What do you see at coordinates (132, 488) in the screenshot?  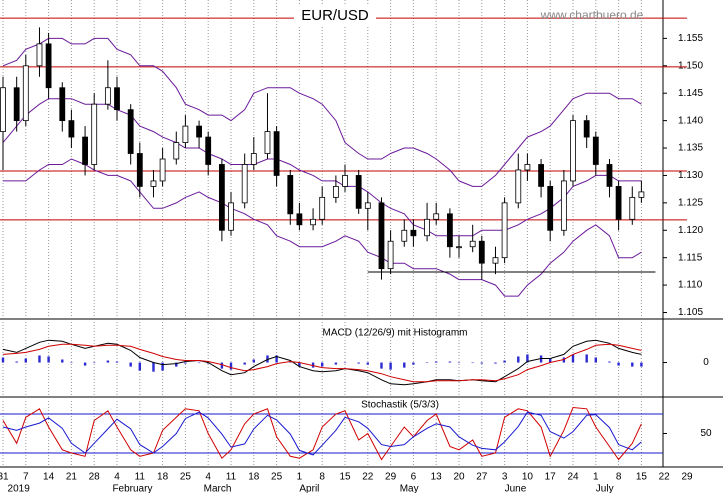 I see `month-label: February` at bounding box center [132, 488].